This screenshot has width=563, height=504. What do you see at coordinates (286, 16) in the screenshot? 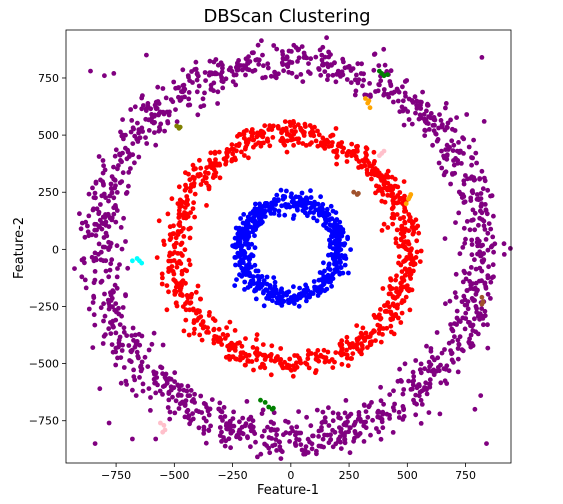
I see `chart-title: DBScan Clustering` at bounding box center [286, 16].